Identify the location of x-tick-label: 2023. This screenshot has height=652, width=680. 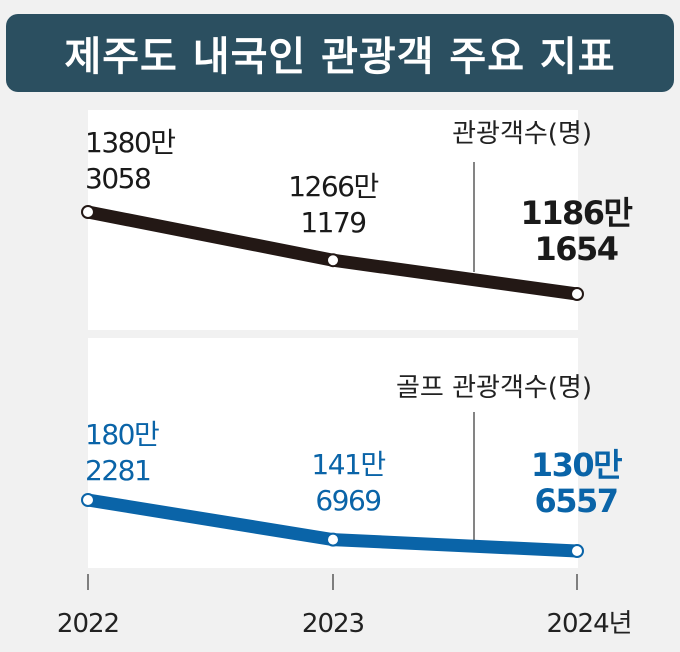
(333, 624).